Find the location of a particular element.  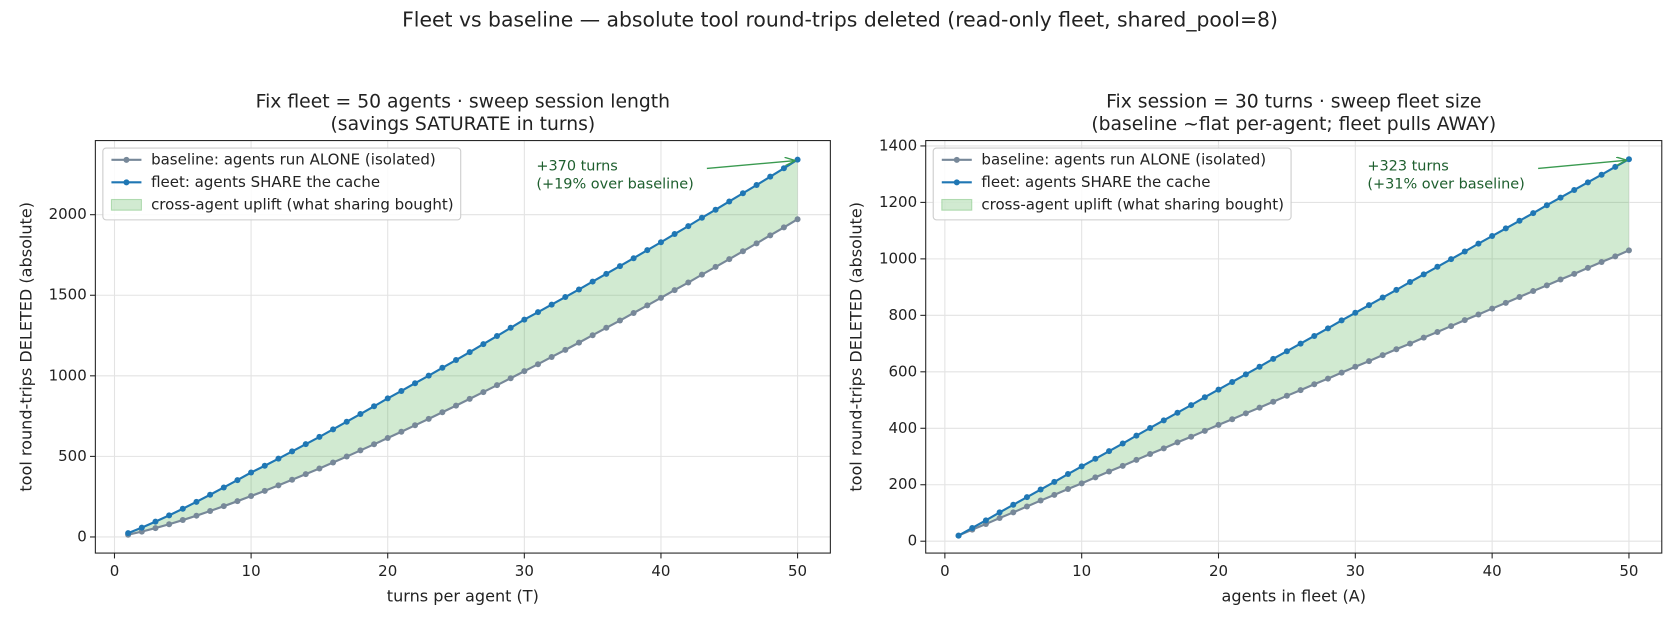

x-axis-label: agents in fleet (A) is located at coordinates (1294, 596).